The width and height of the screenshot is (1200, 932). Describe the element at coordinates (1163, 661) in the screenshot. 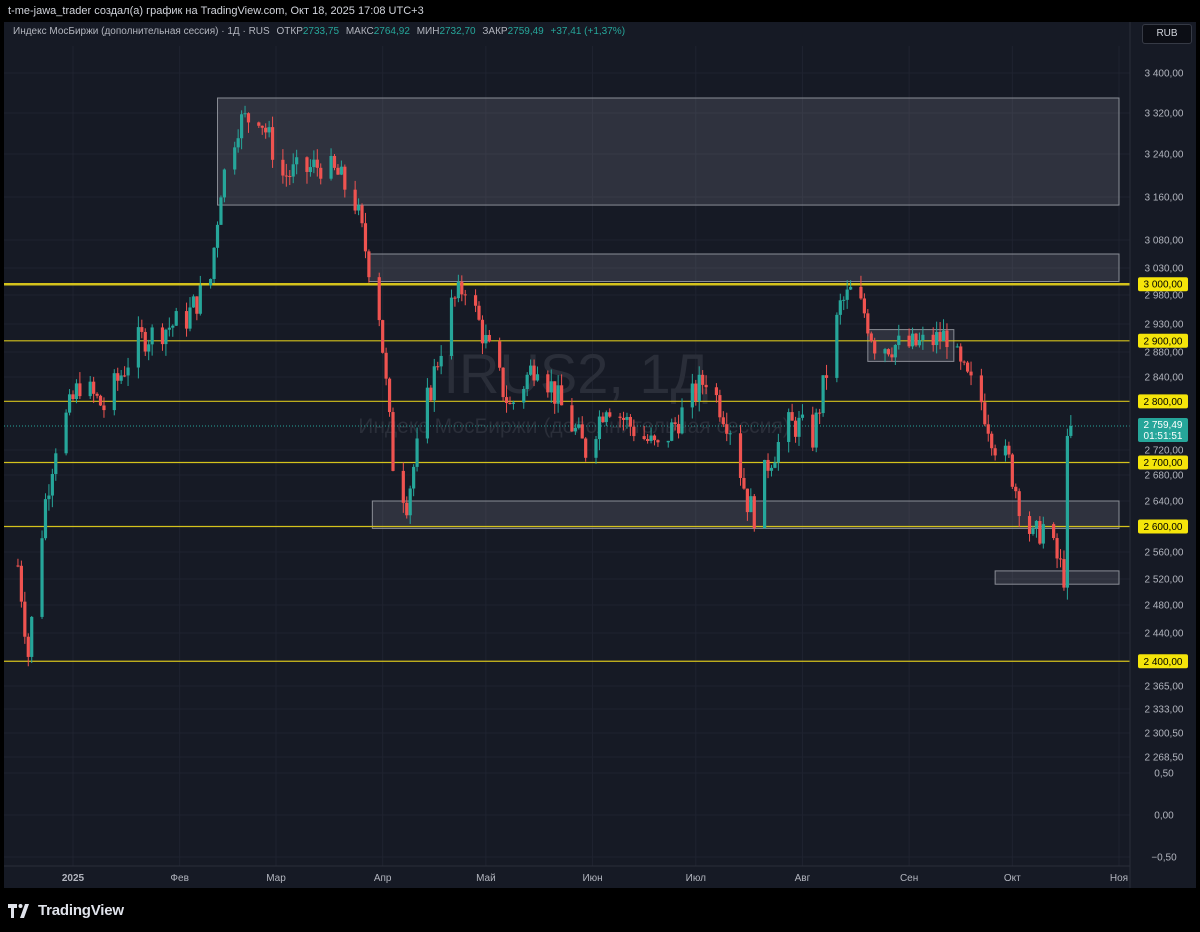

I see `level-badge` at that location.